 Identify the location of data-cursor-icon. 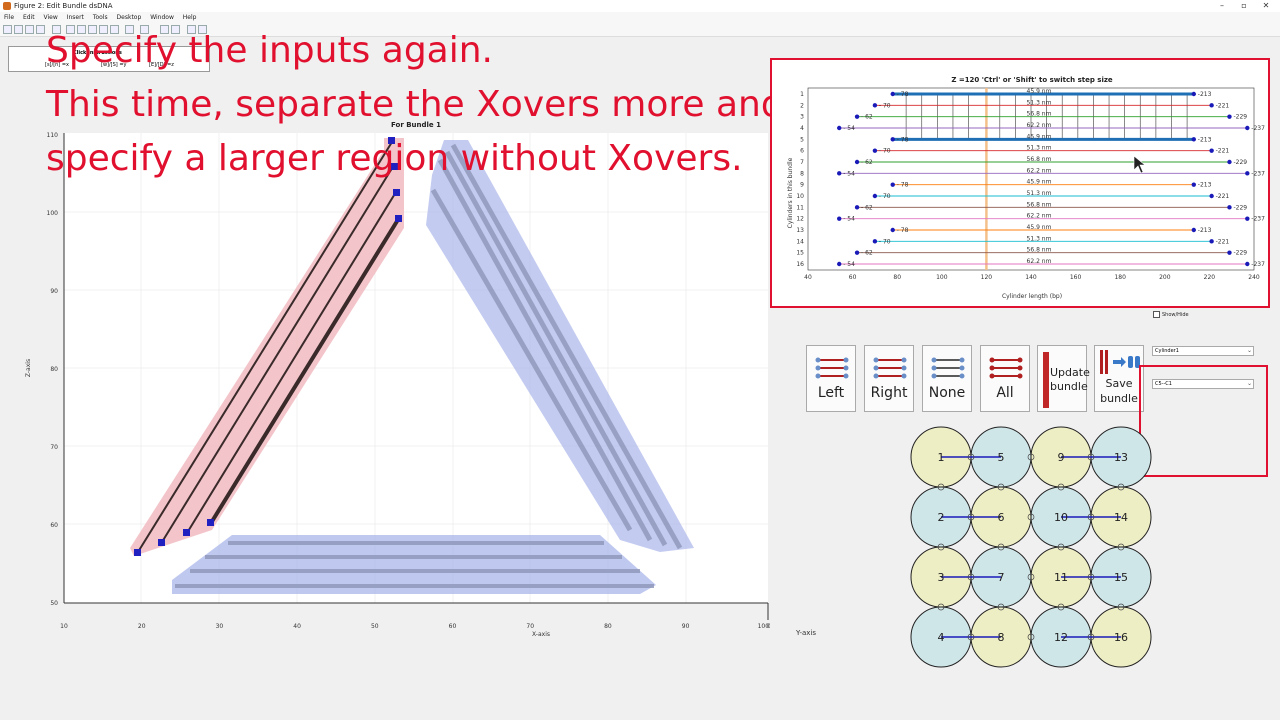
(114, 29).